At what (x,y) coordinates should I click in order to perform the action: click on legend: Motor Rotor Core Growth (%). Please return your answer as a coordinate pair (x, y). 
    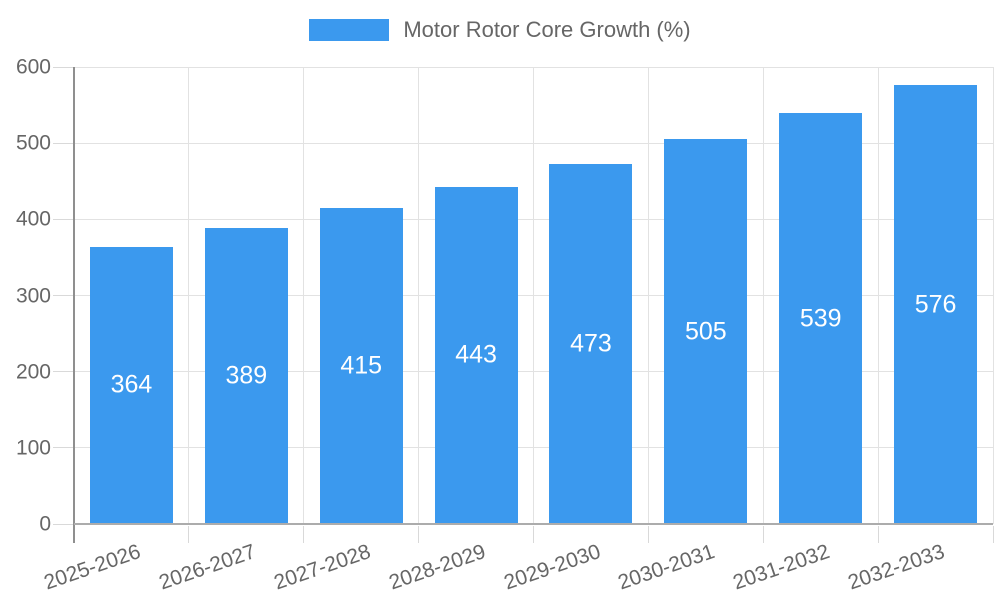
    Looking at the image, I should click on (500, 30).